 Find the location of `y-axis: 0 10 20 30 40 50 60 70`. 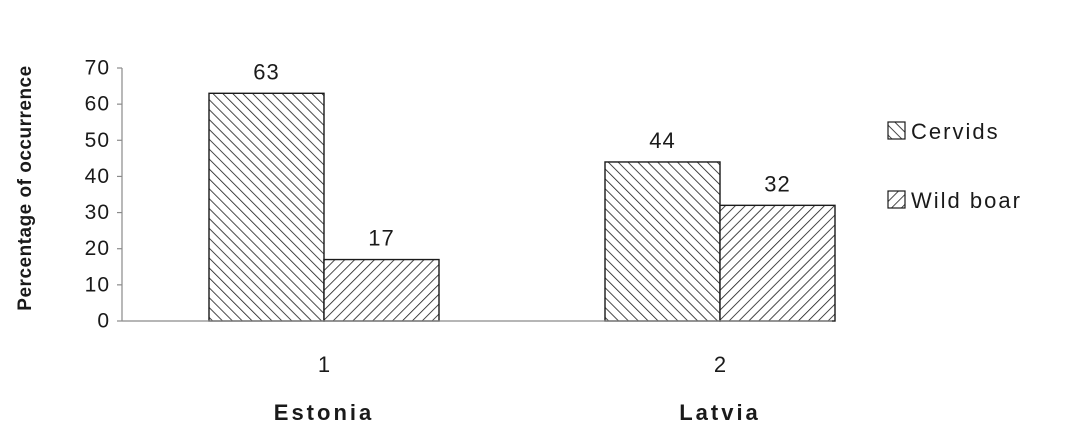

y-axis: 0 10 20 30 40 50 60 70 is located at coordinates (104, 195).